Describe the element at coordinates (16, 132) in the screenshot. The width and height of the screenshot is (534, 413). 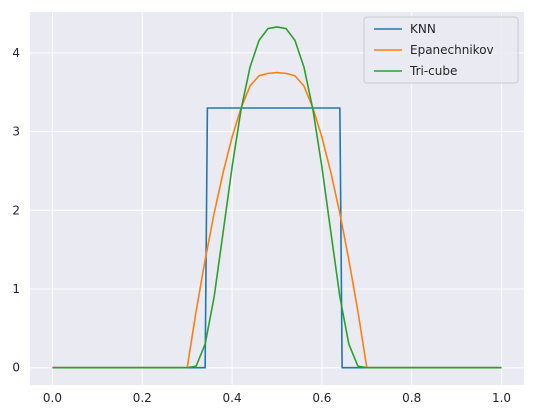
I see `y-tick-label: 3` at that location.